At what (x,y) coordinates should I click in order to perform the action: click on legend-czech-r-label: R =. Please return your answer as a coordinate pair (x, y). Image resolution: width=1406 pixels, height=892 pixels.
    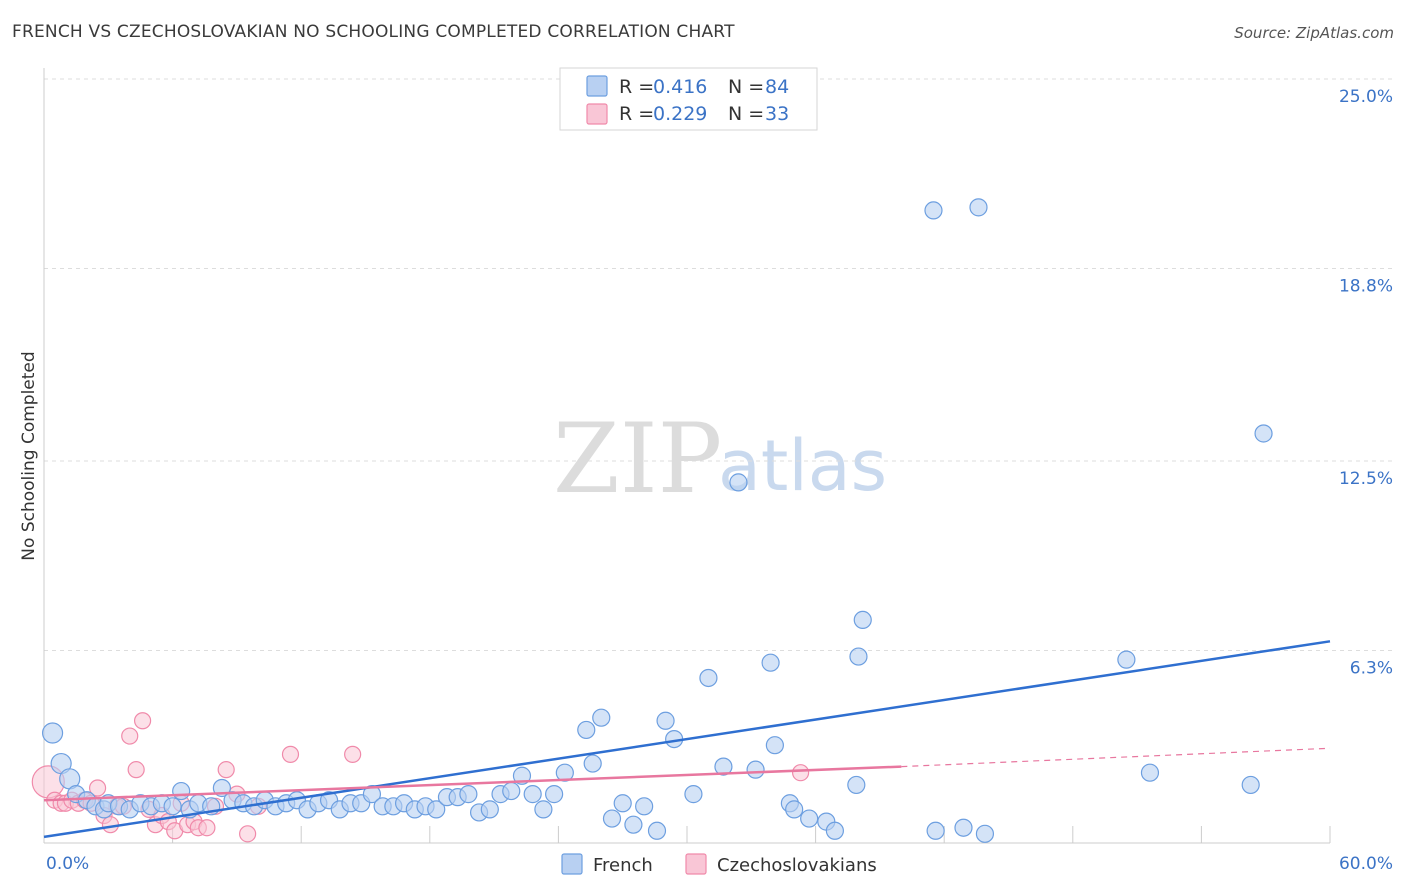
    Looking at the image, I should click on (636, 114).